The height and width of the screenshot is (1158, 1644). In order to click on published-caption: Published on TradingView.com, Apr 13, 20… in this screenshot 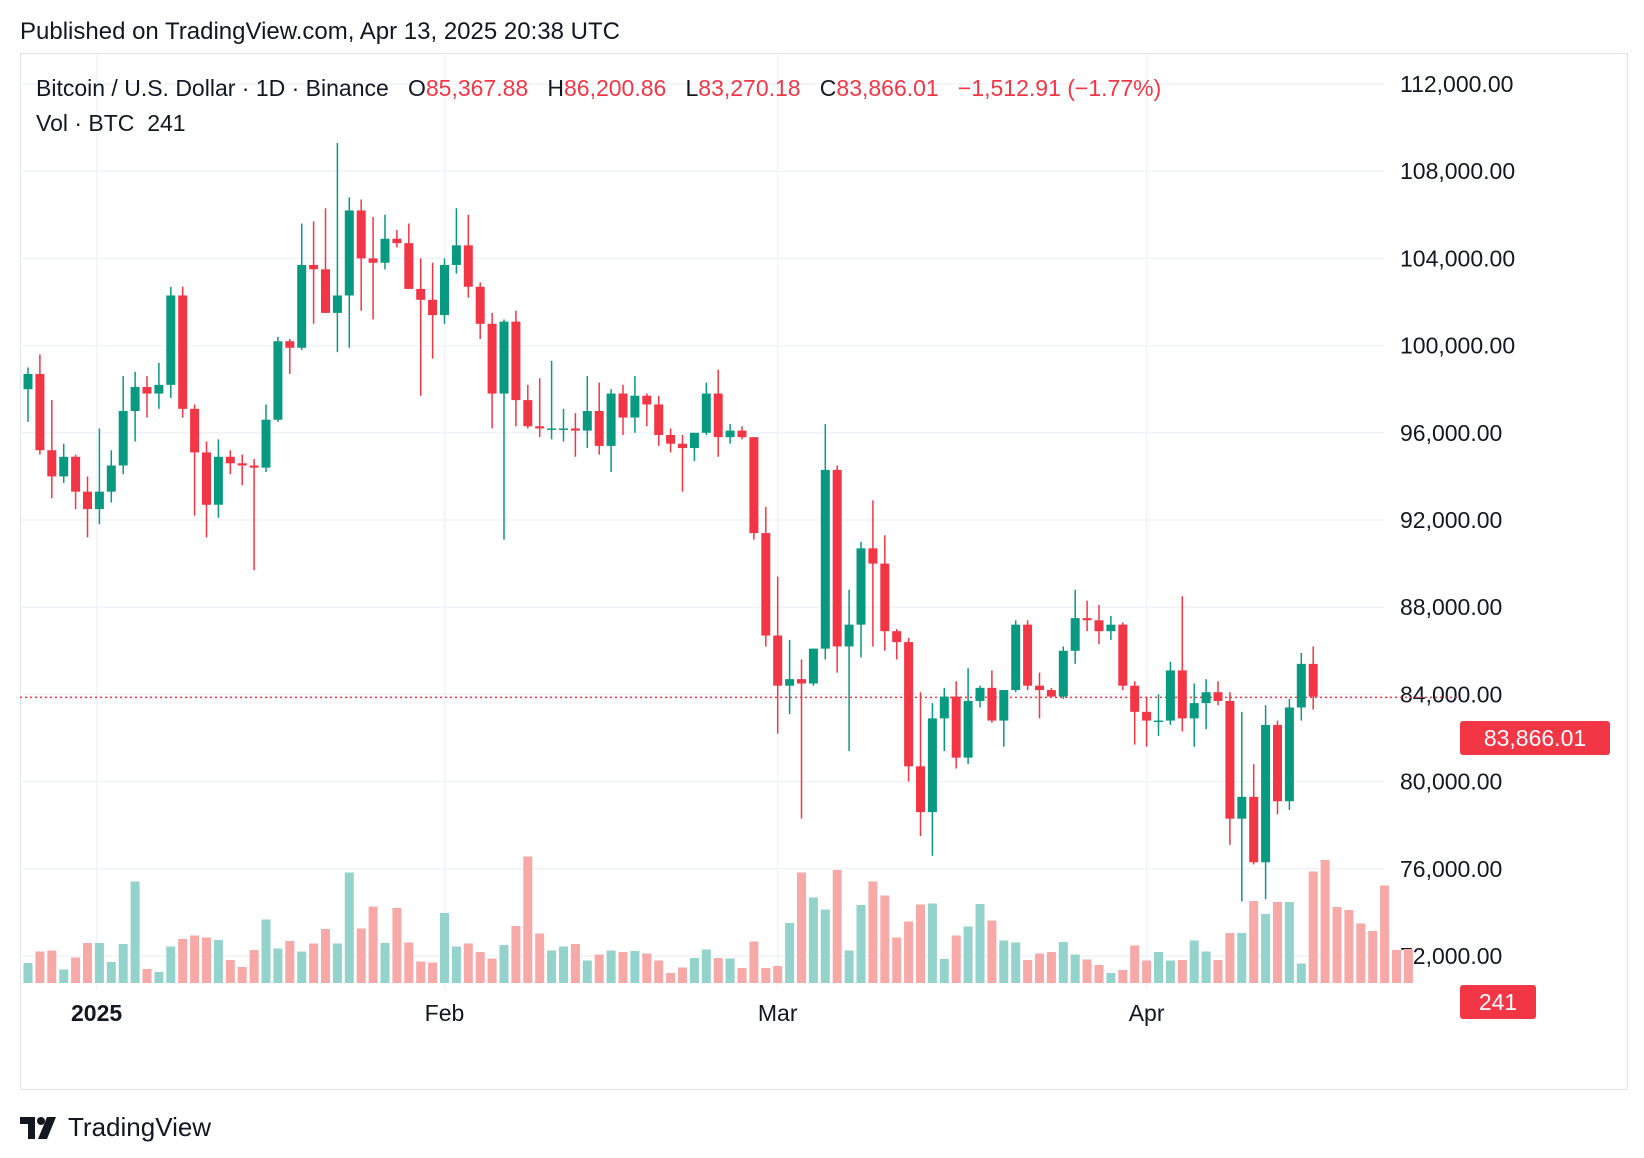, I will do `click(320, 31)`.